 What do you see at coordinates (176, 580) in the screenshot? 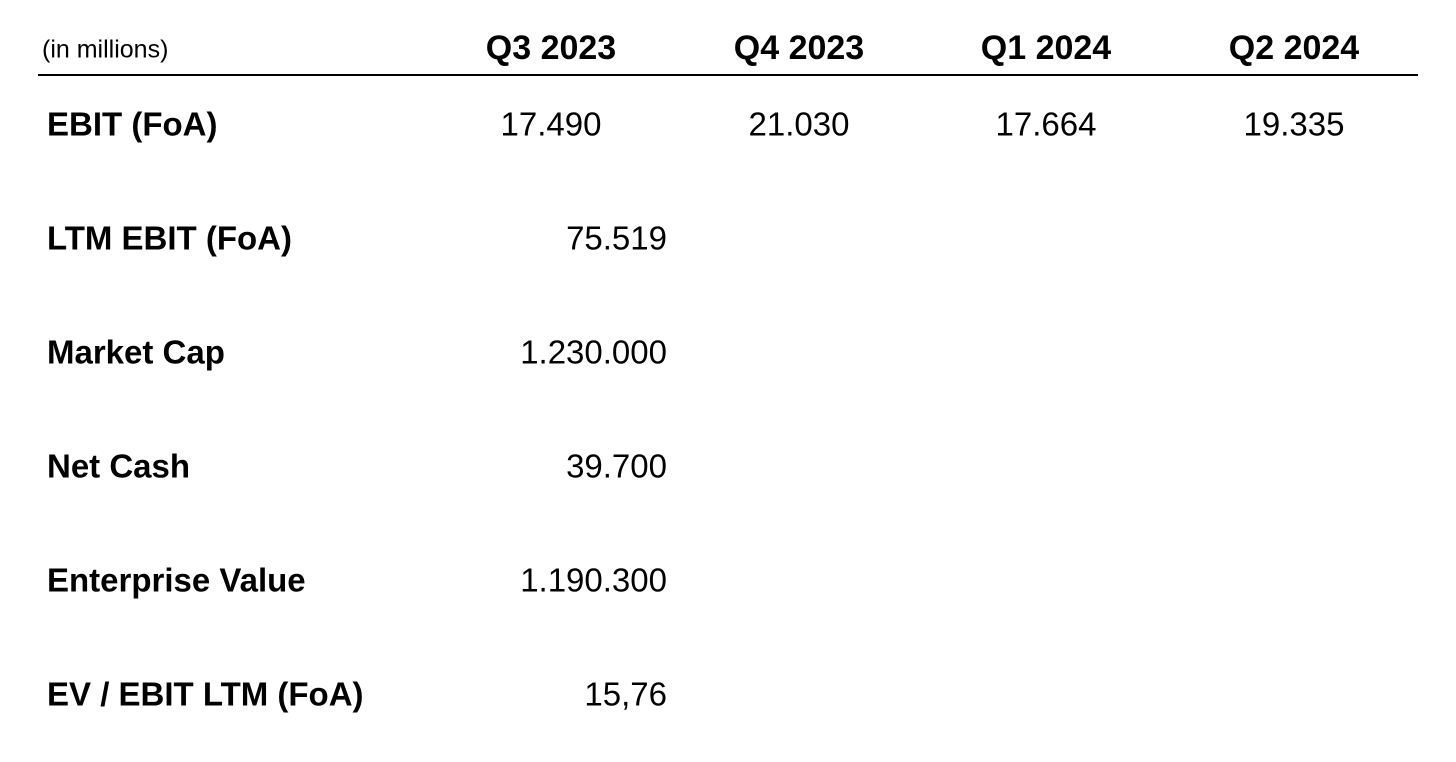
I see `row-label: Enterprise Value` at bounding box center [176, 580].